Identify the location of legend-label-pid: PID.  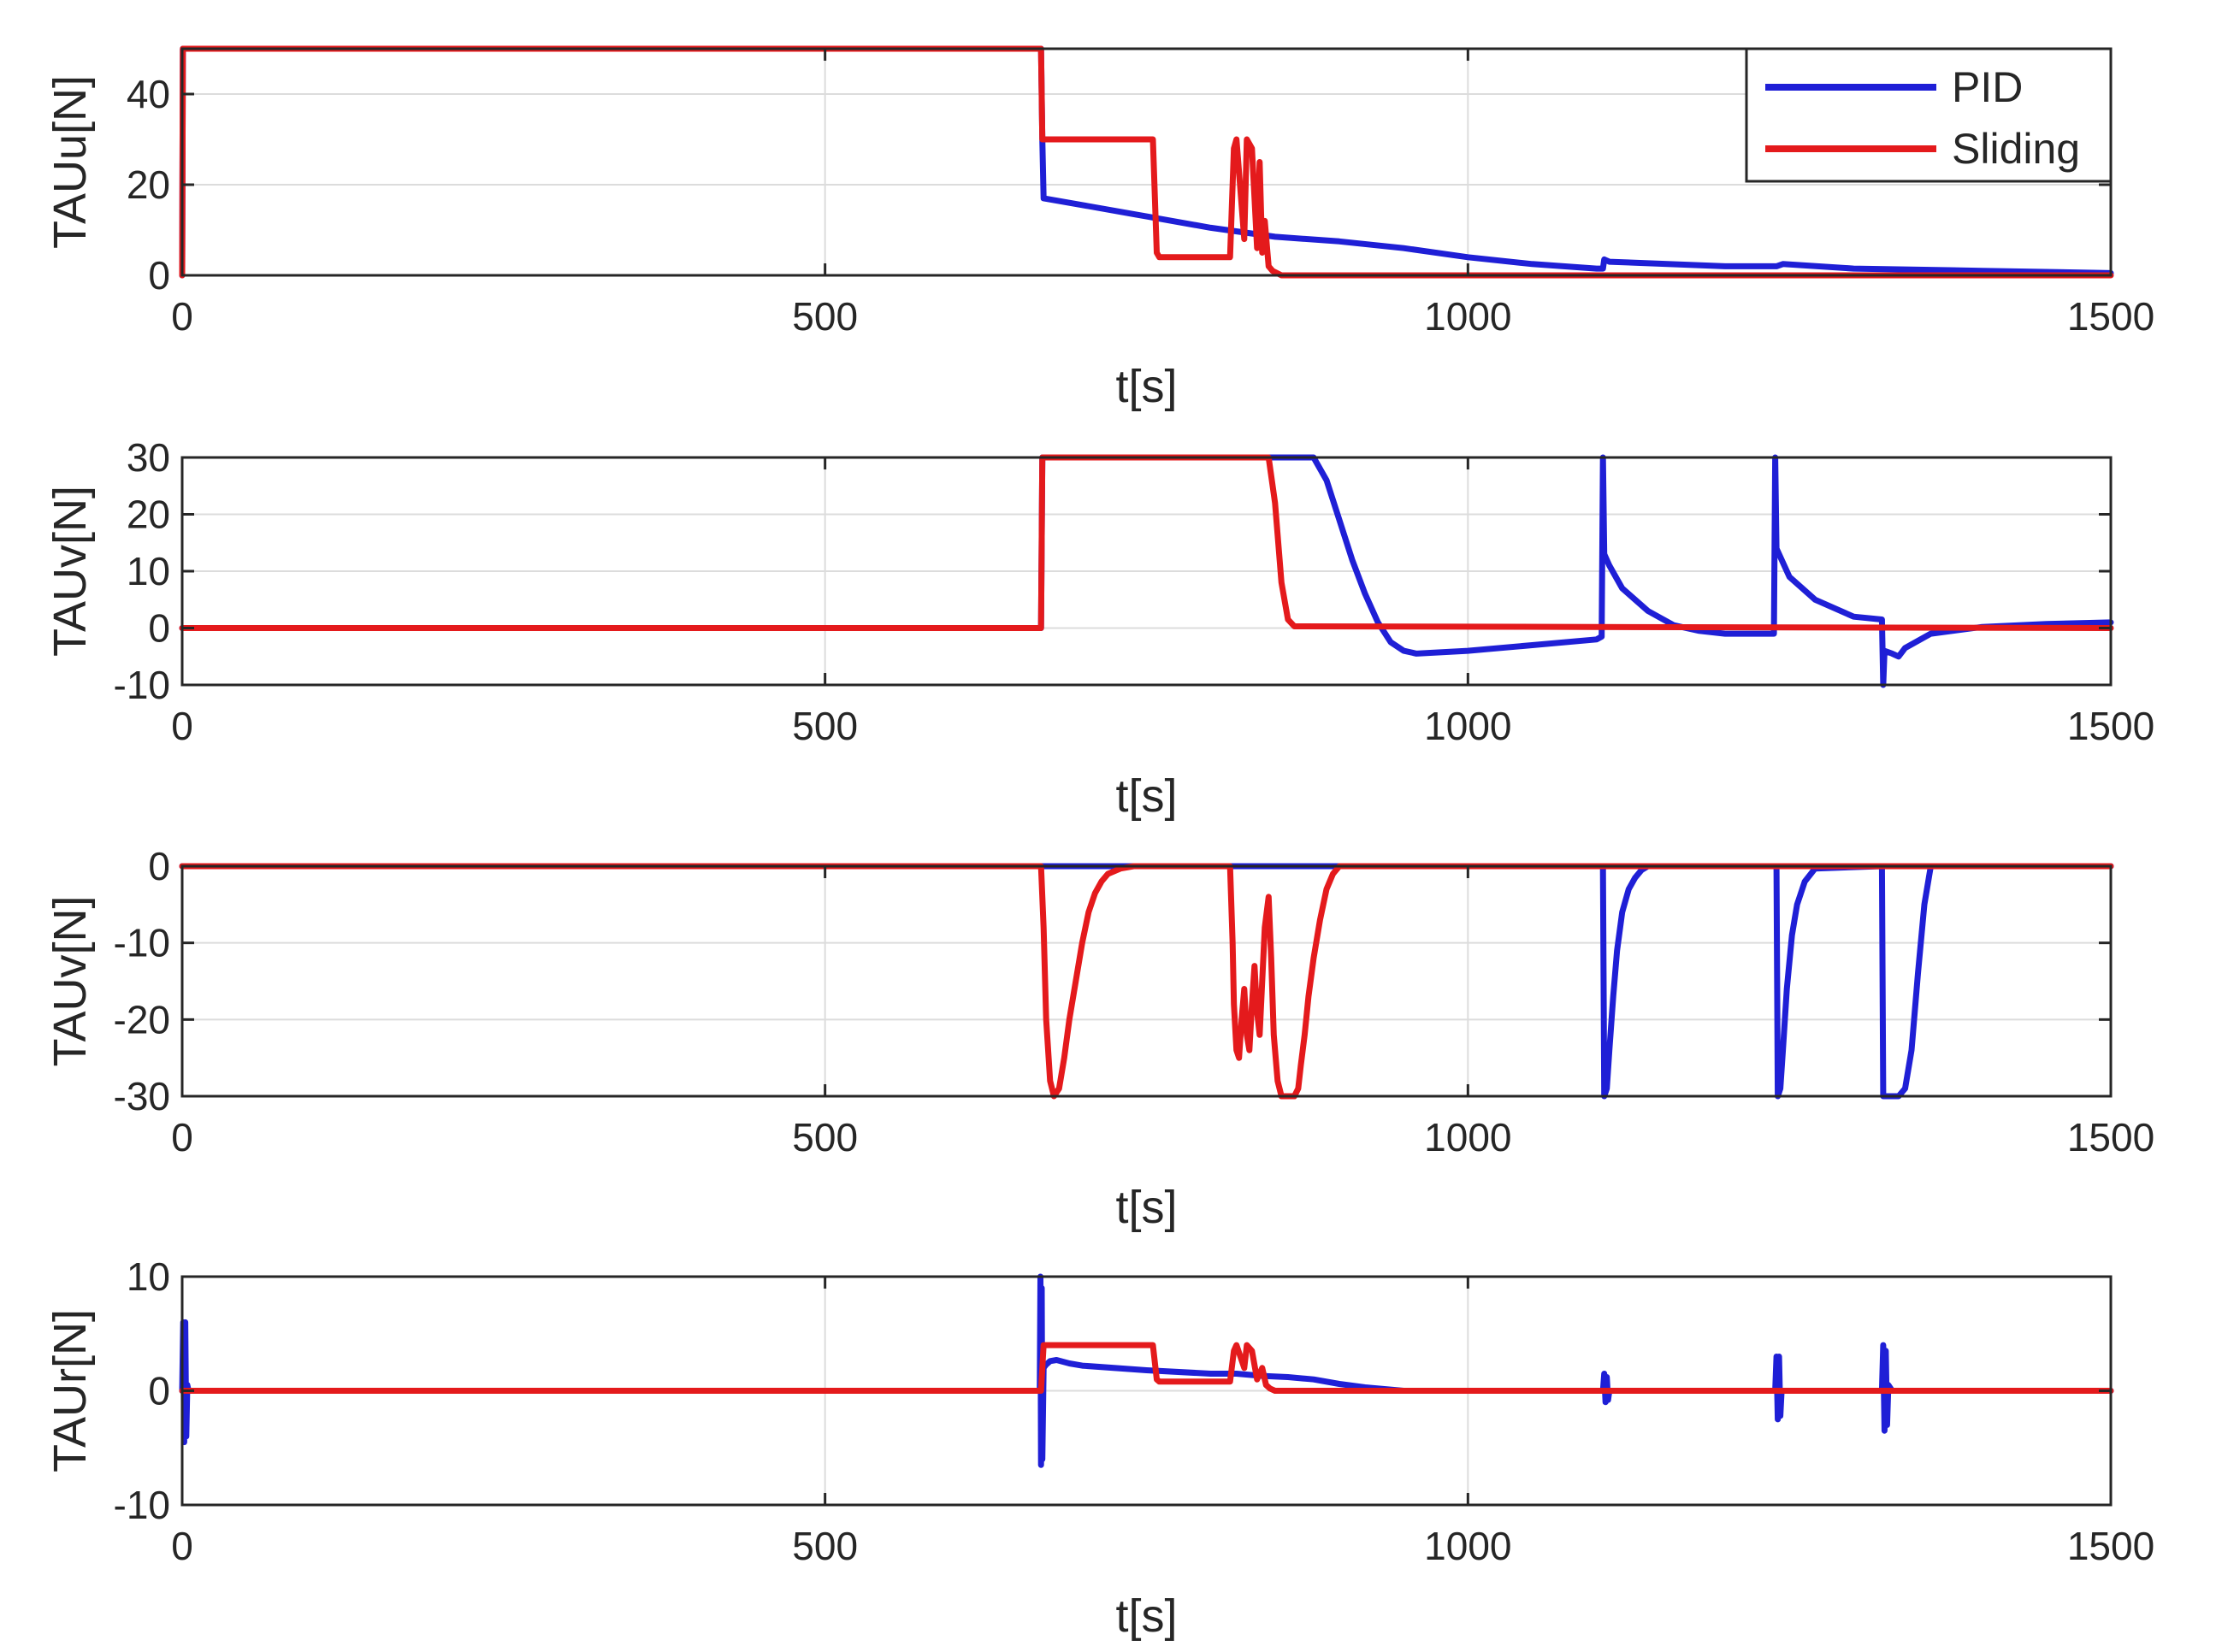
(1988, 87).